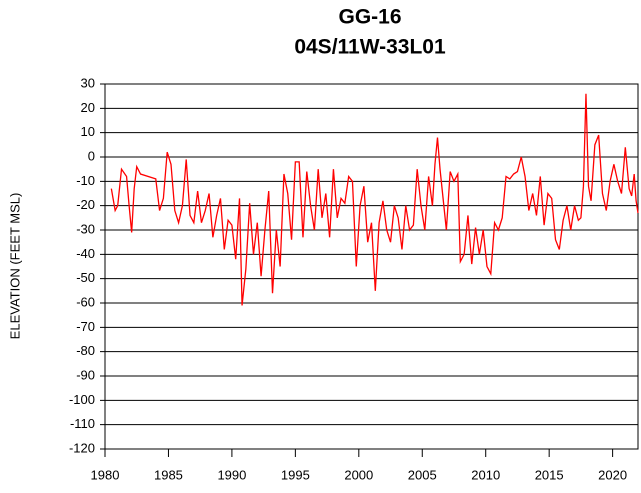 This screenshot has height=493, width=641. I want to click on x-tick-label: 2020, so click(612, 474).